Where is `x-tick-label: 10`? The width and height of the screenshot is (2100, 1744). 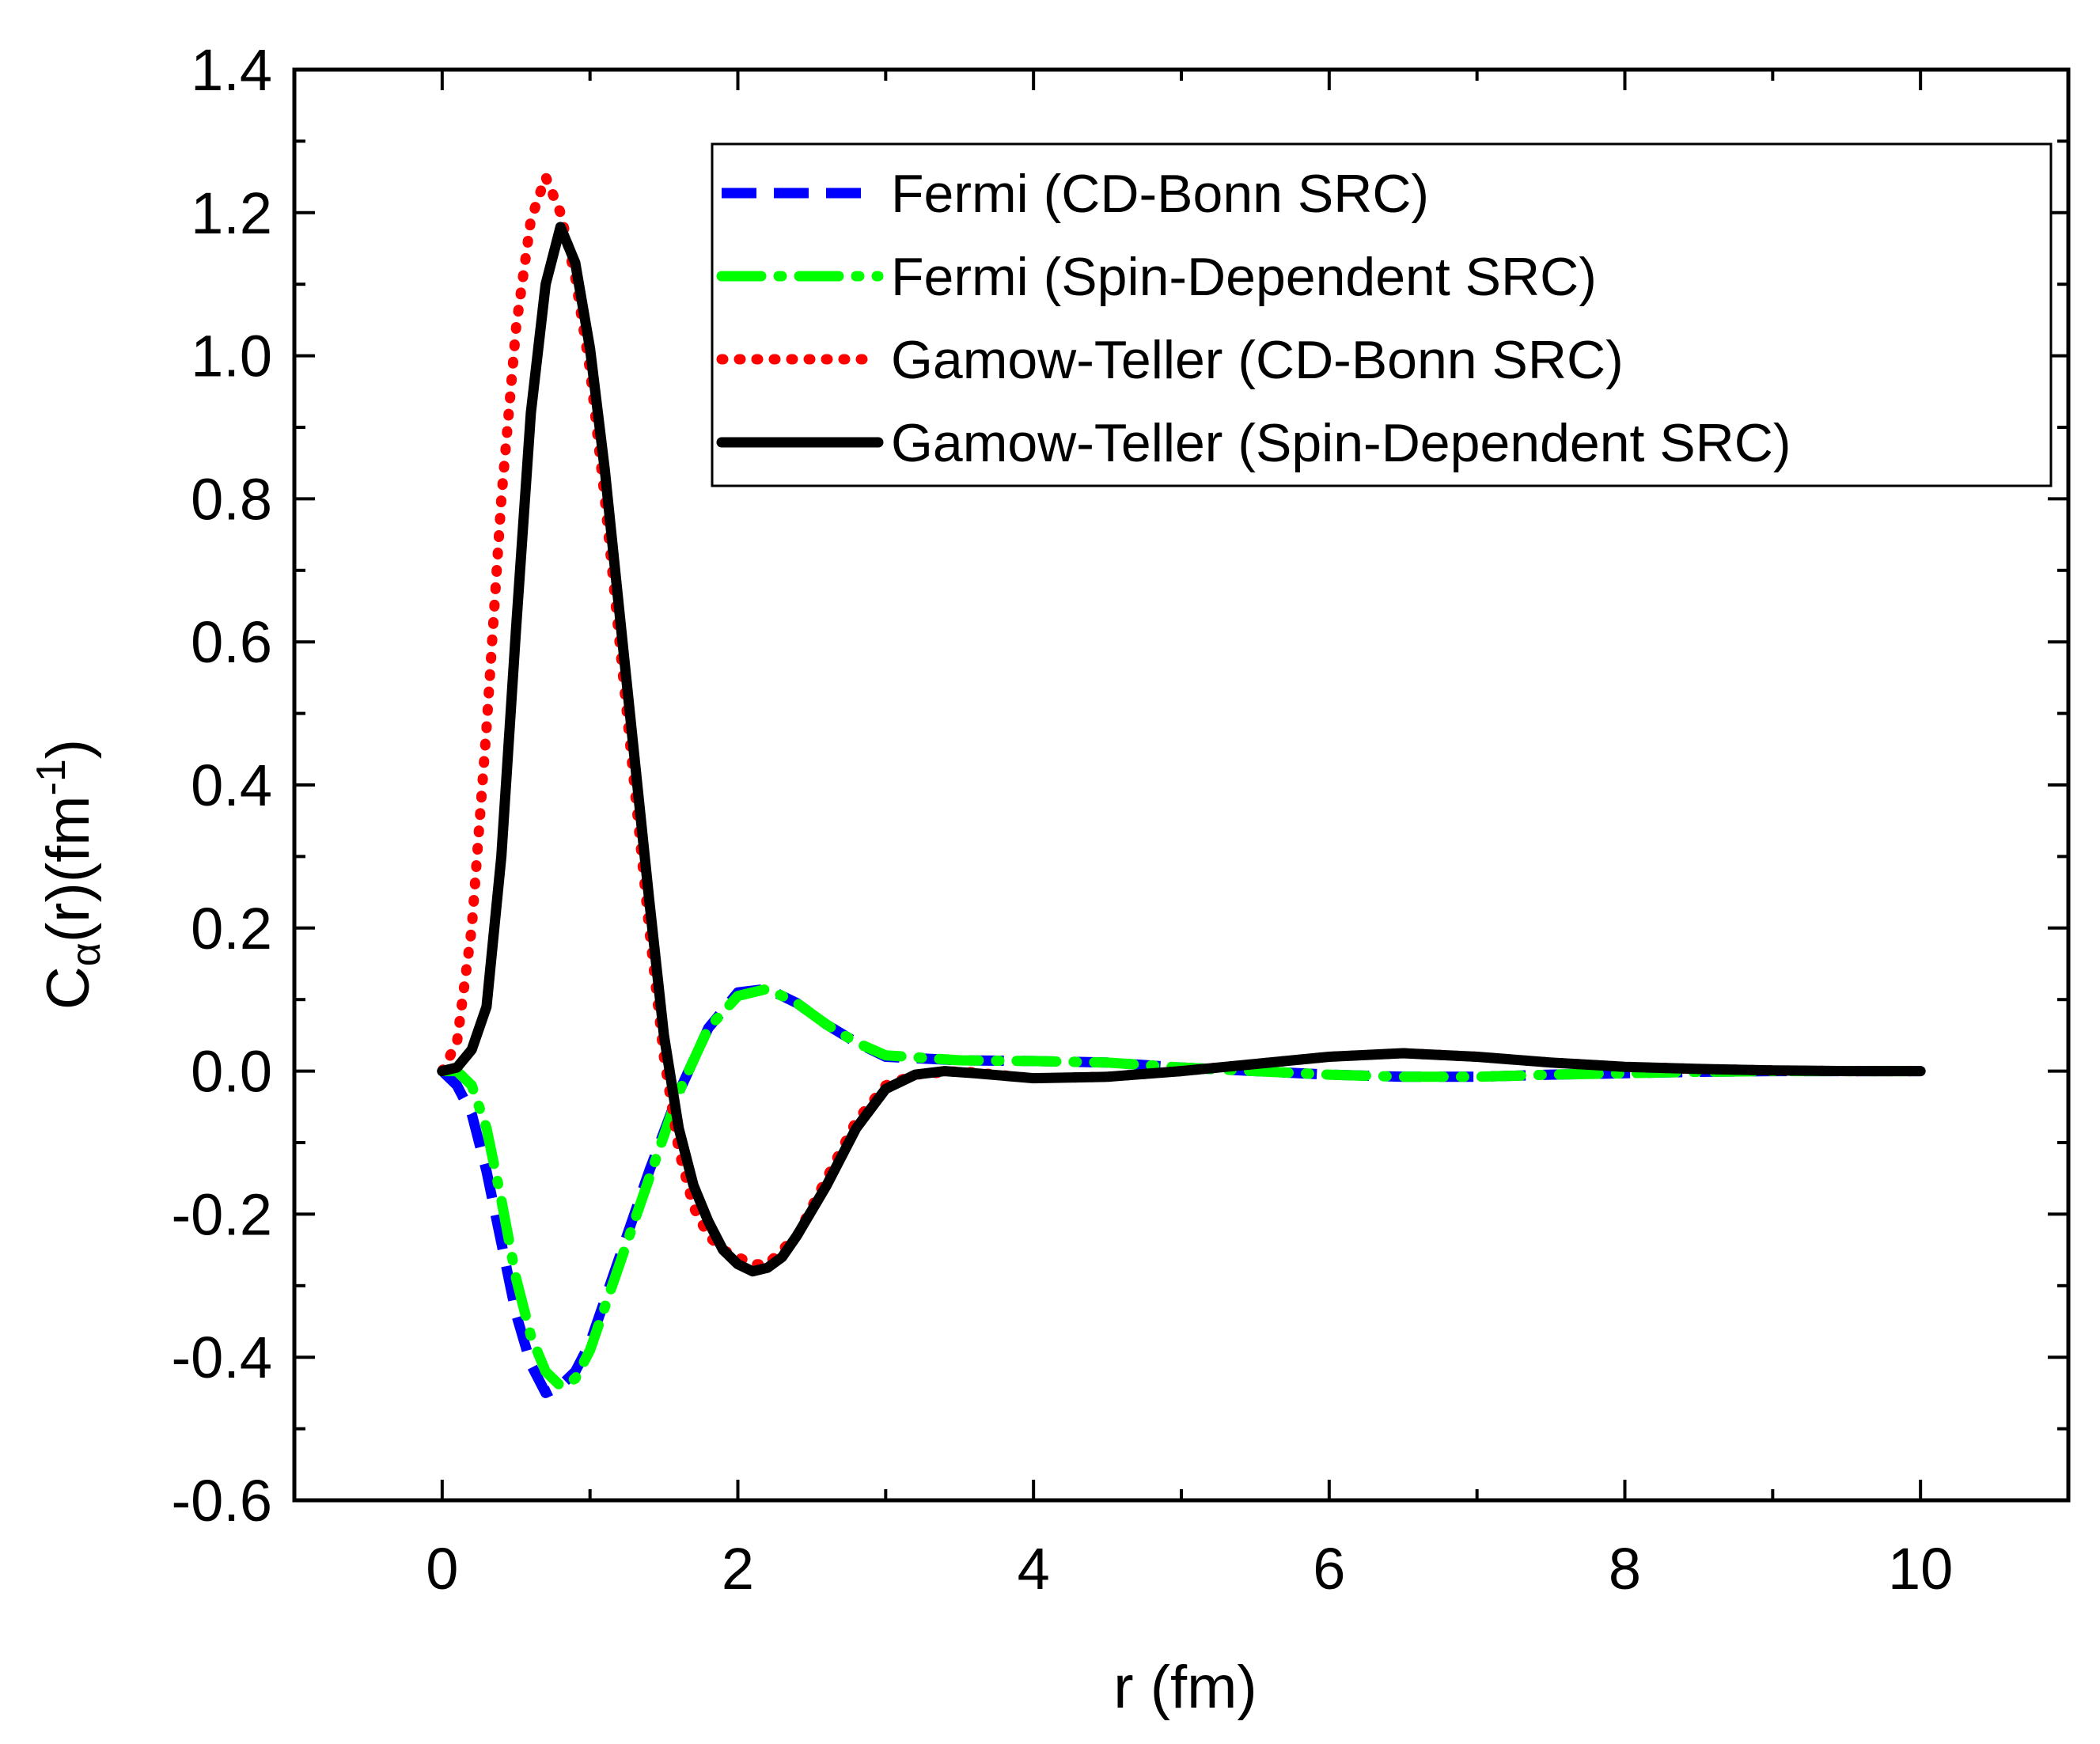 x-tick-label: 10 is located at coordinates (1920, 1569).